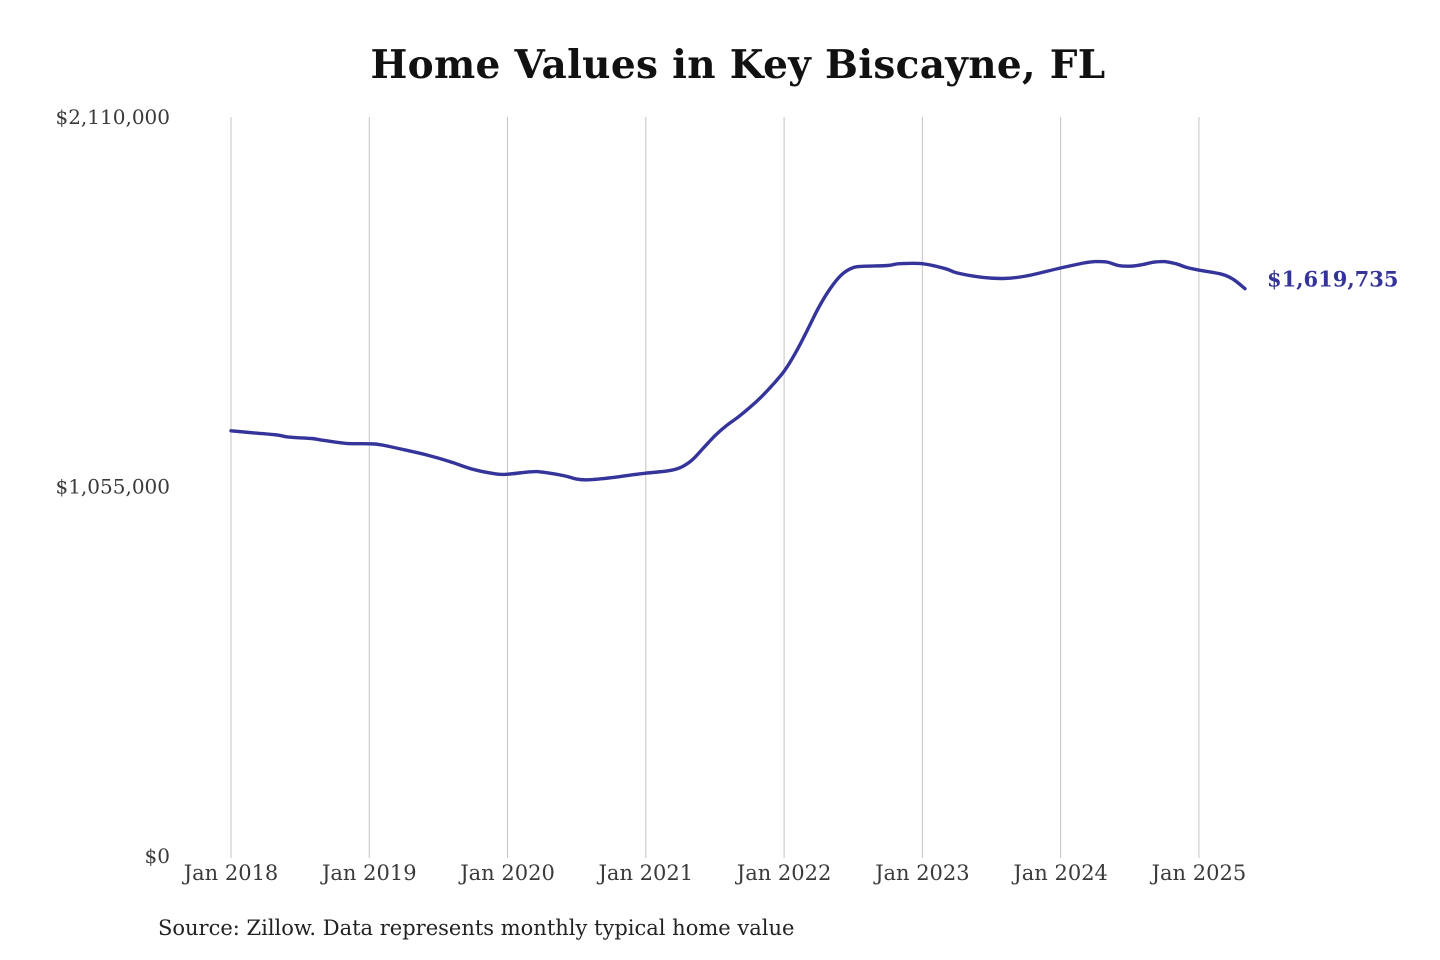 This screenshot has height=960, width=1440. Describe the element at coordinates (230, 873) in the screenshot. I see `x-tick-label: Jan 2018` at that location.